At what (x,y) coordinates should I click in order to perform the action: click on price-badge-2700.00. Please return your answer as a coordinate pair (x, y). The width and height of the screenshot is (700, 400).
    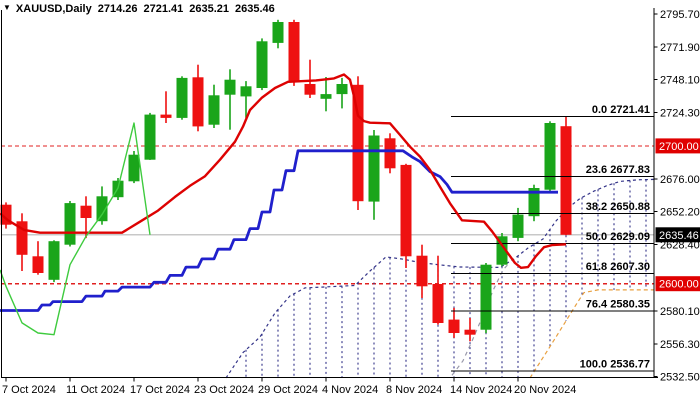
    Looking at the image, I should click on (677, 146).